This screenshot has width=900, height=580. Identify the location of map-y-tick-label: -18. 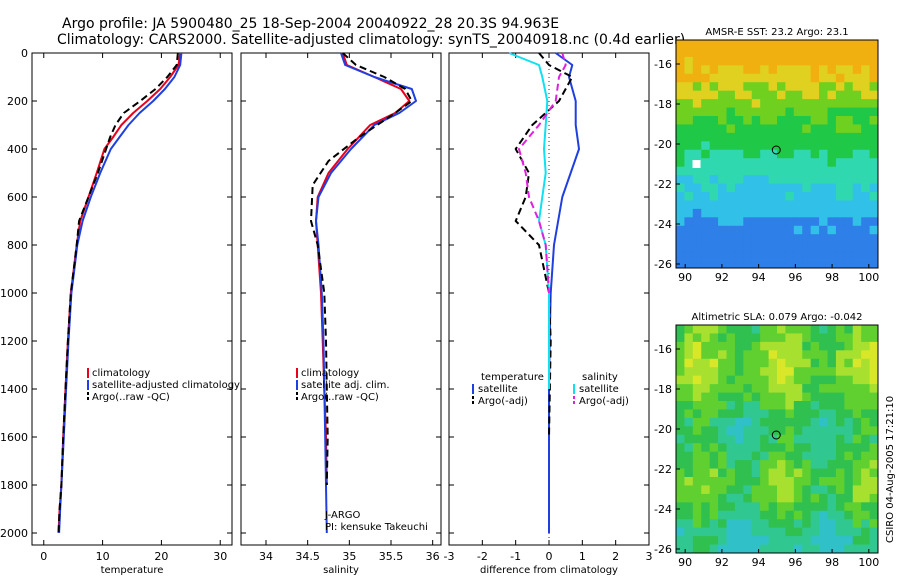
(663, 104).